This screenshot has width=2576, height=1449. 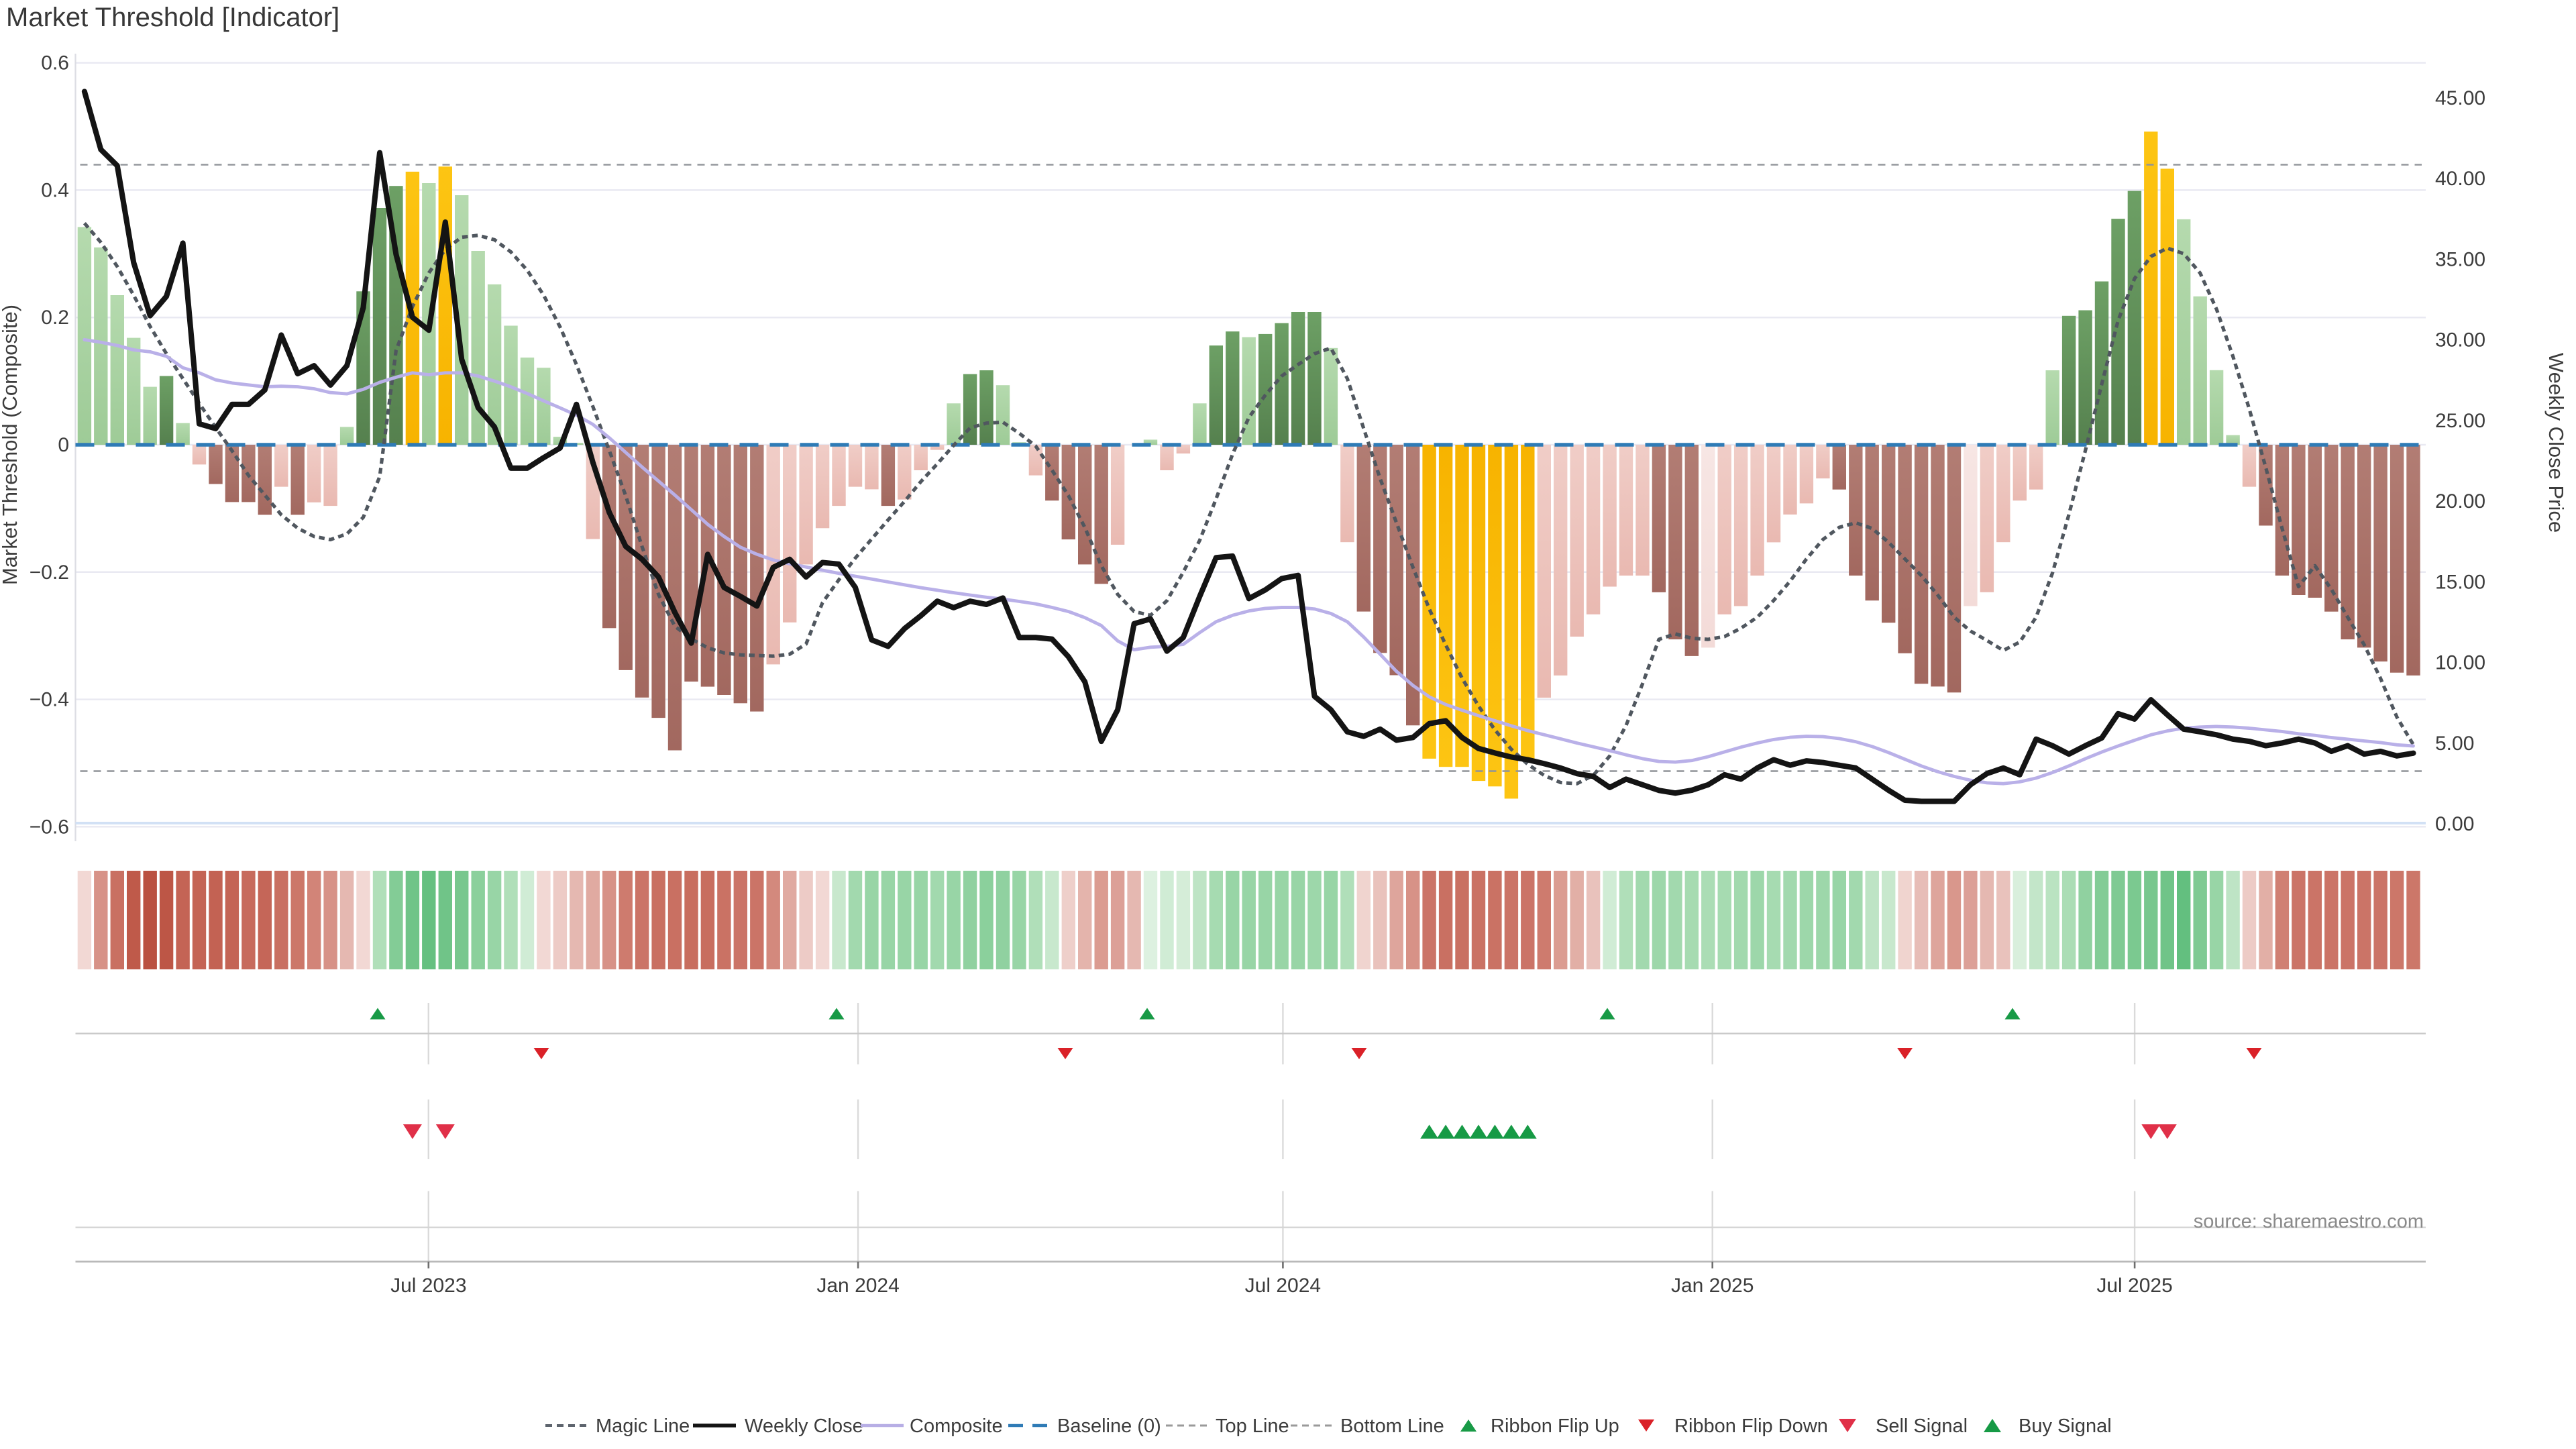 I want to click on svg-text: 5.00, so click(x=2454, y=744).